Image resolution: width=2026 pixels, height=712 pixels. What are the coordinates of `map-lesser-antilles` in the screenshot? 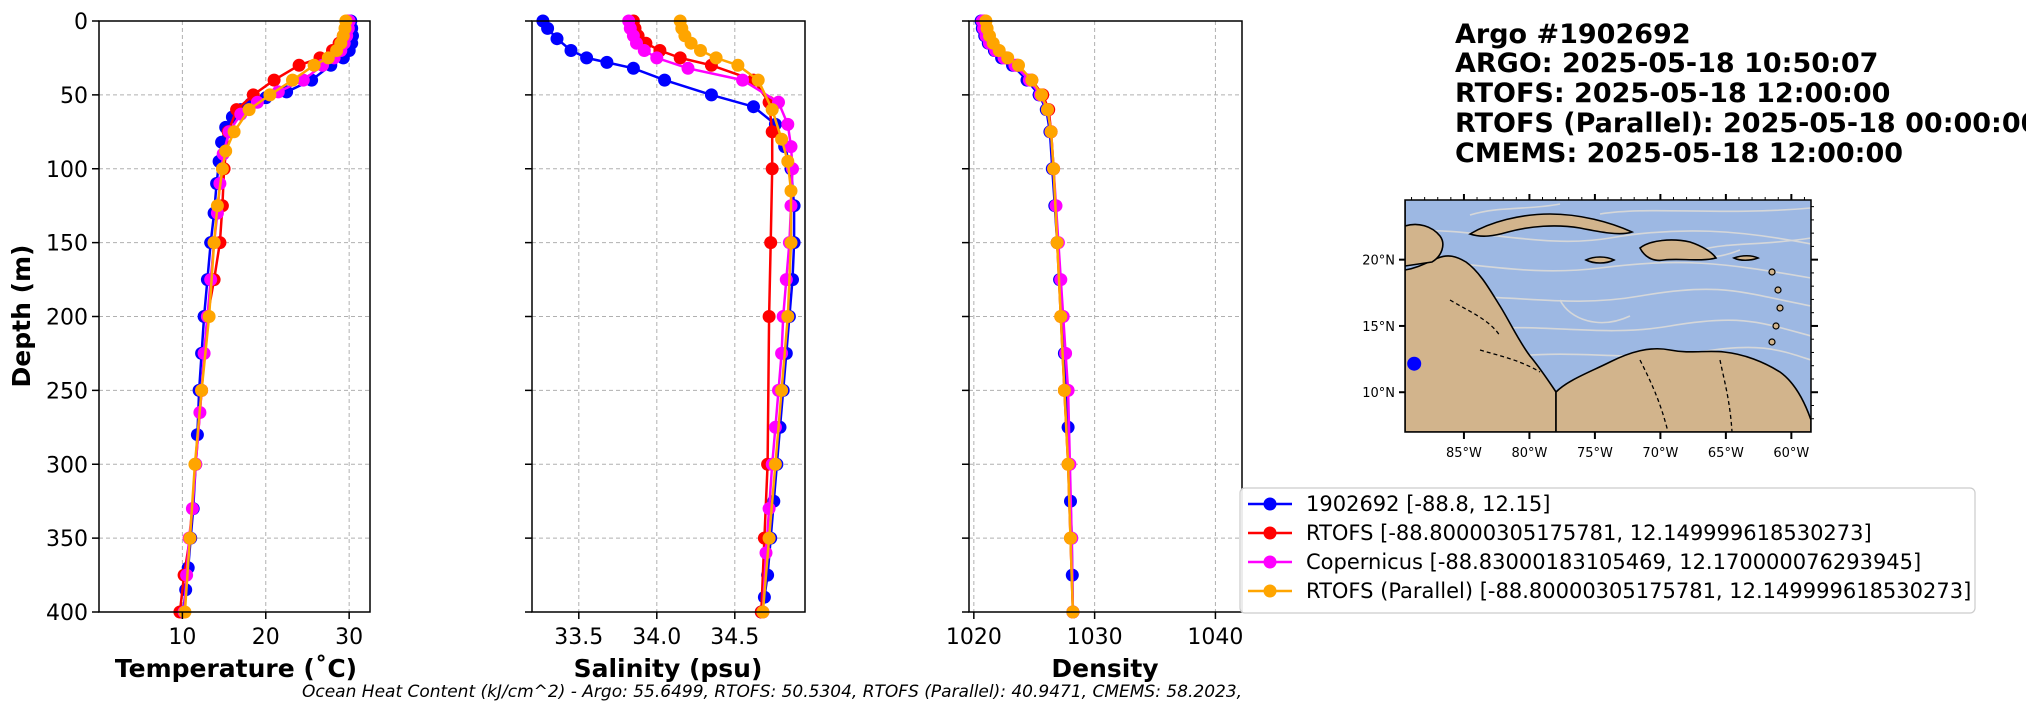 It's located at (1776, 307).